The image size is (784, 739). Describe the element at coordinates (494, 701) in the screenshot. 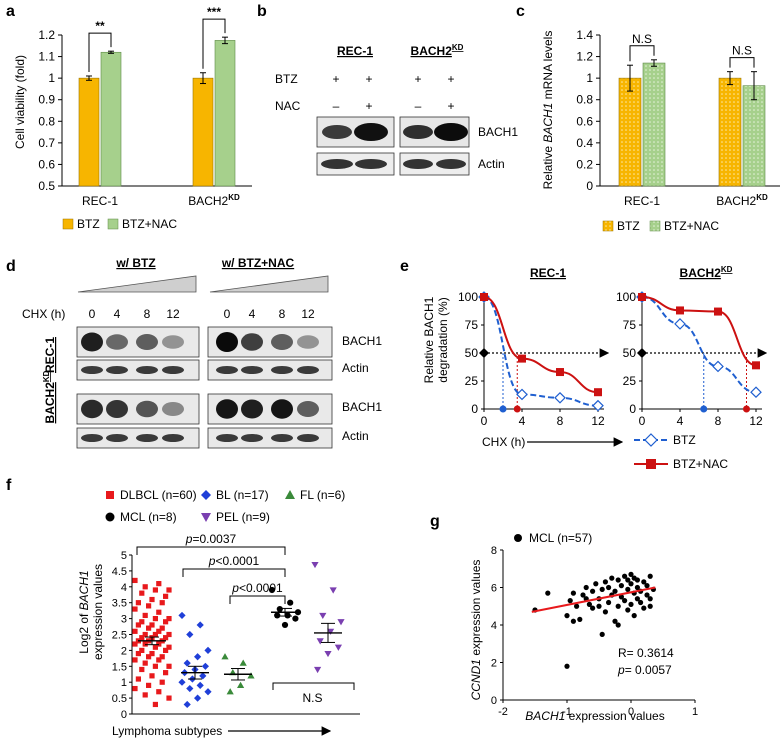

I see `g-y-tick-label: 0` at that location.